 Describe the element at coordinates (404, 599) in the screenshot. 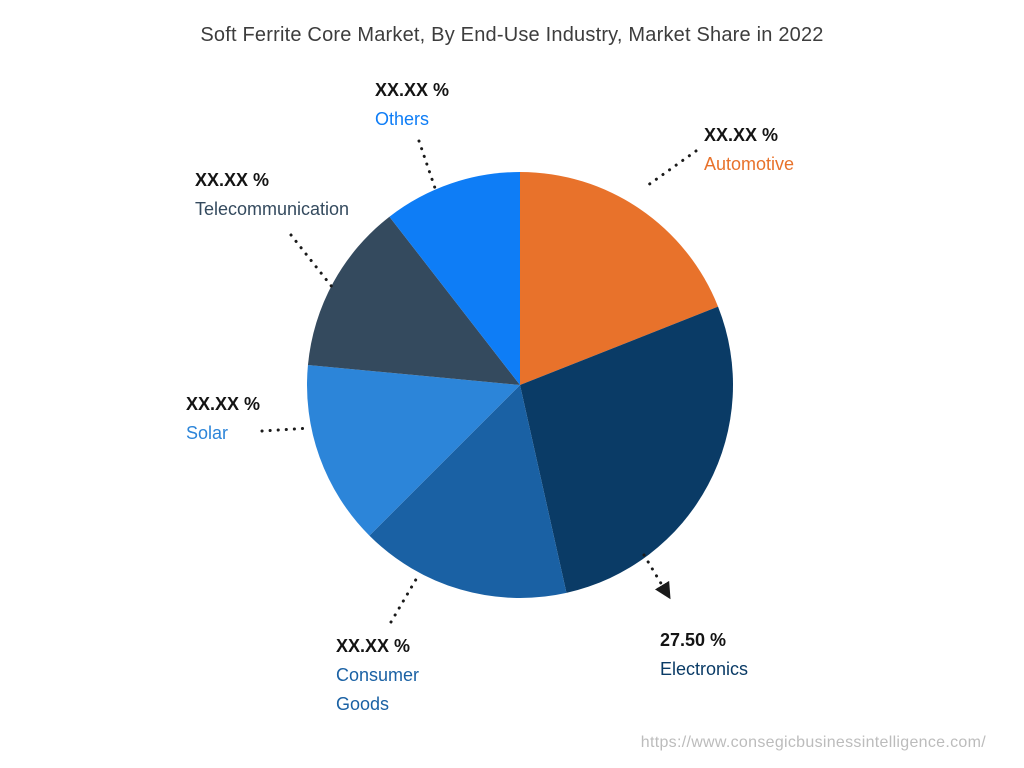

I see `leader-line-consumer-goods` at that location.